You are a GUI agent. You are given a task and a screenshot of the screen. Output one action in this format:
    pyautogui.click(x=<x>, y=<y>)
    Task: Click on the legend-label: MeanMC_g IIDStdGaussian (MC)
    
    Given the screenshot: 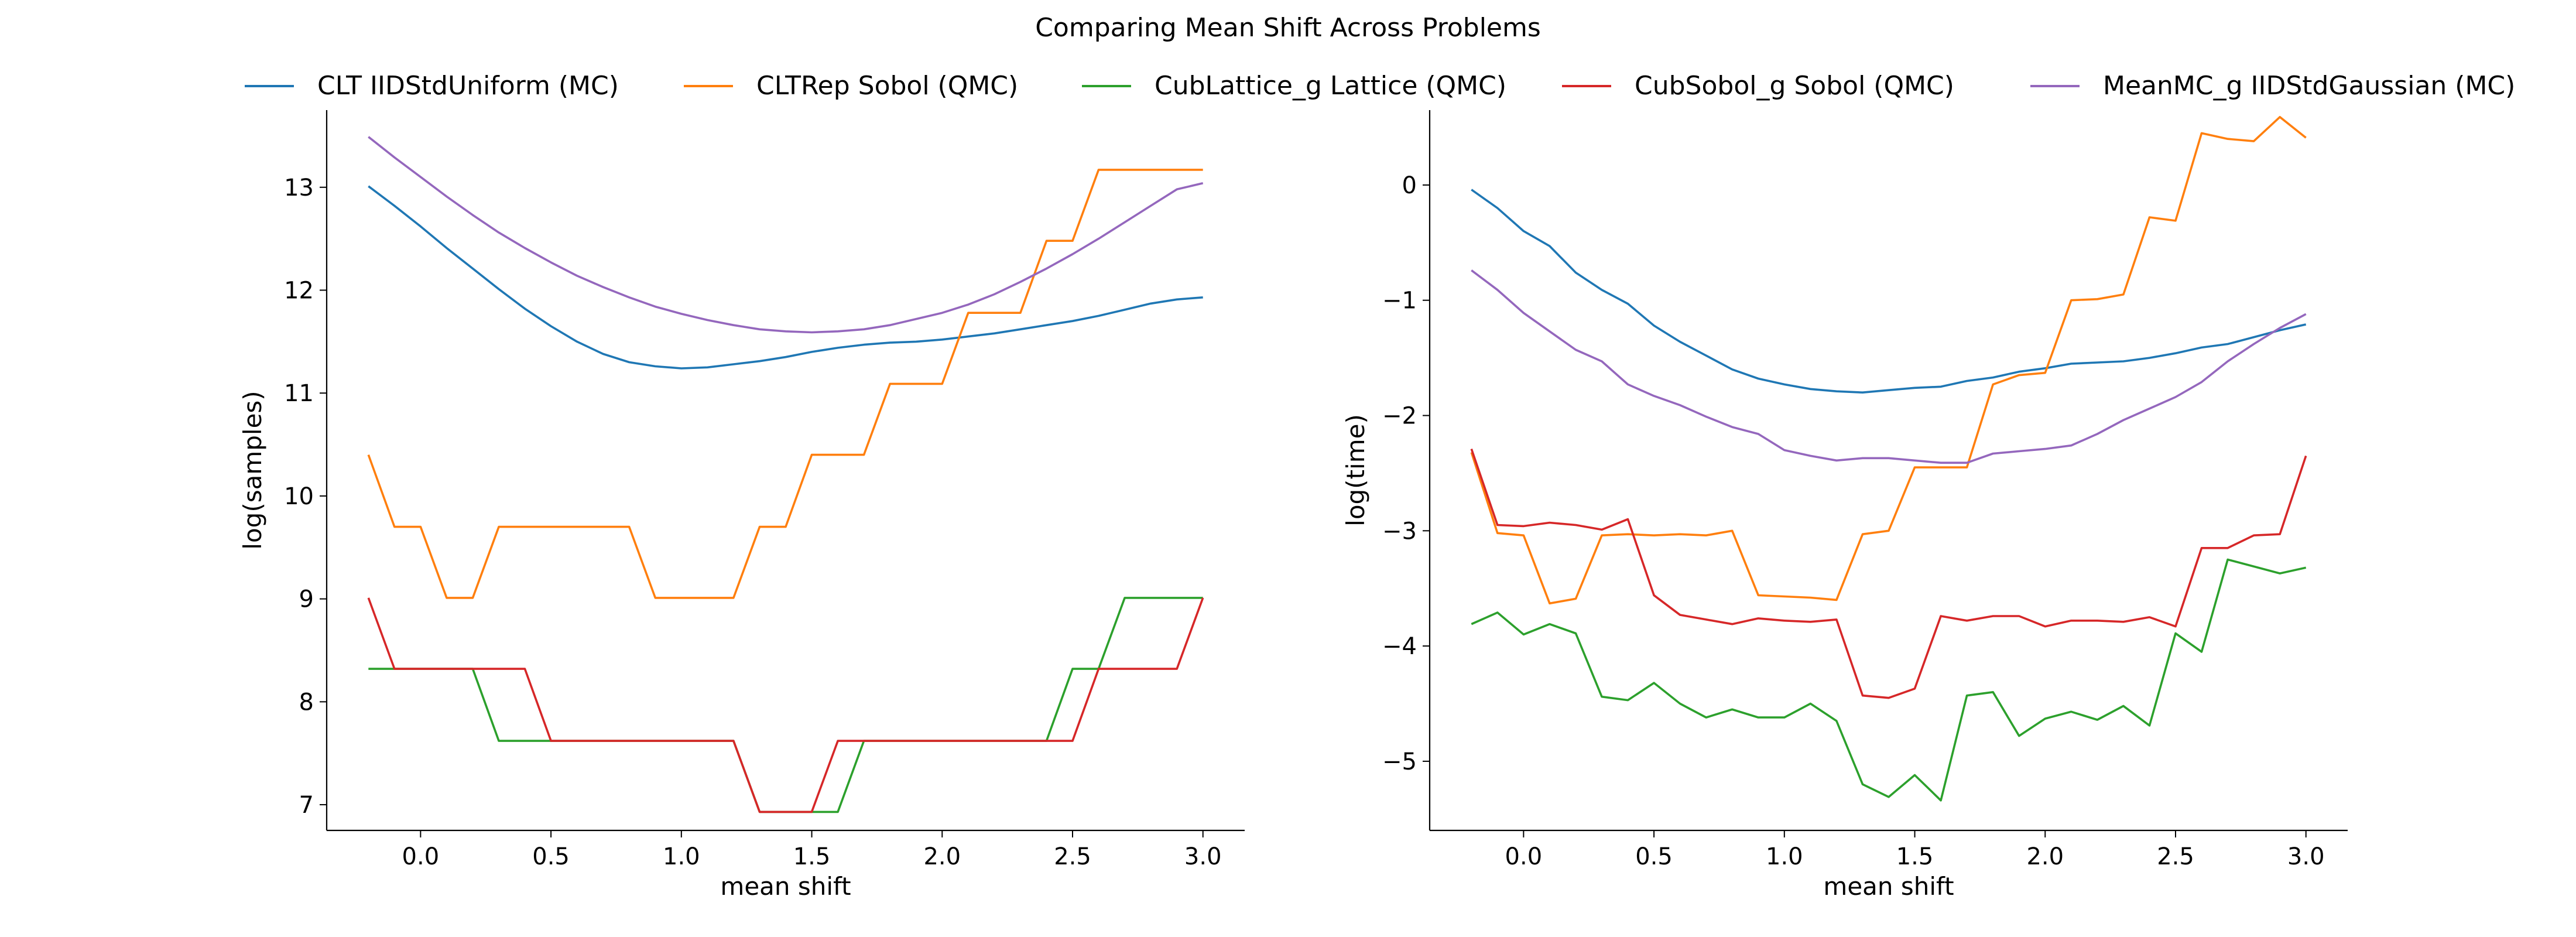 What is the action you would take?
    pyautogui.click(x=2309, y=86)
    